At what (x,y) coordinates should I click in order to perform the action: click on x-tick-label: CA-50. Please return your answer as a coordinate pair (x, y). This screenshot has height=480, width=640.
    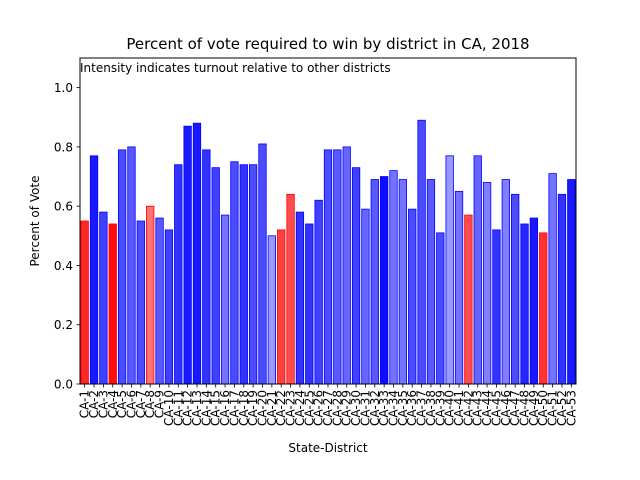
    Looking at the image, I should click on (543, 408).